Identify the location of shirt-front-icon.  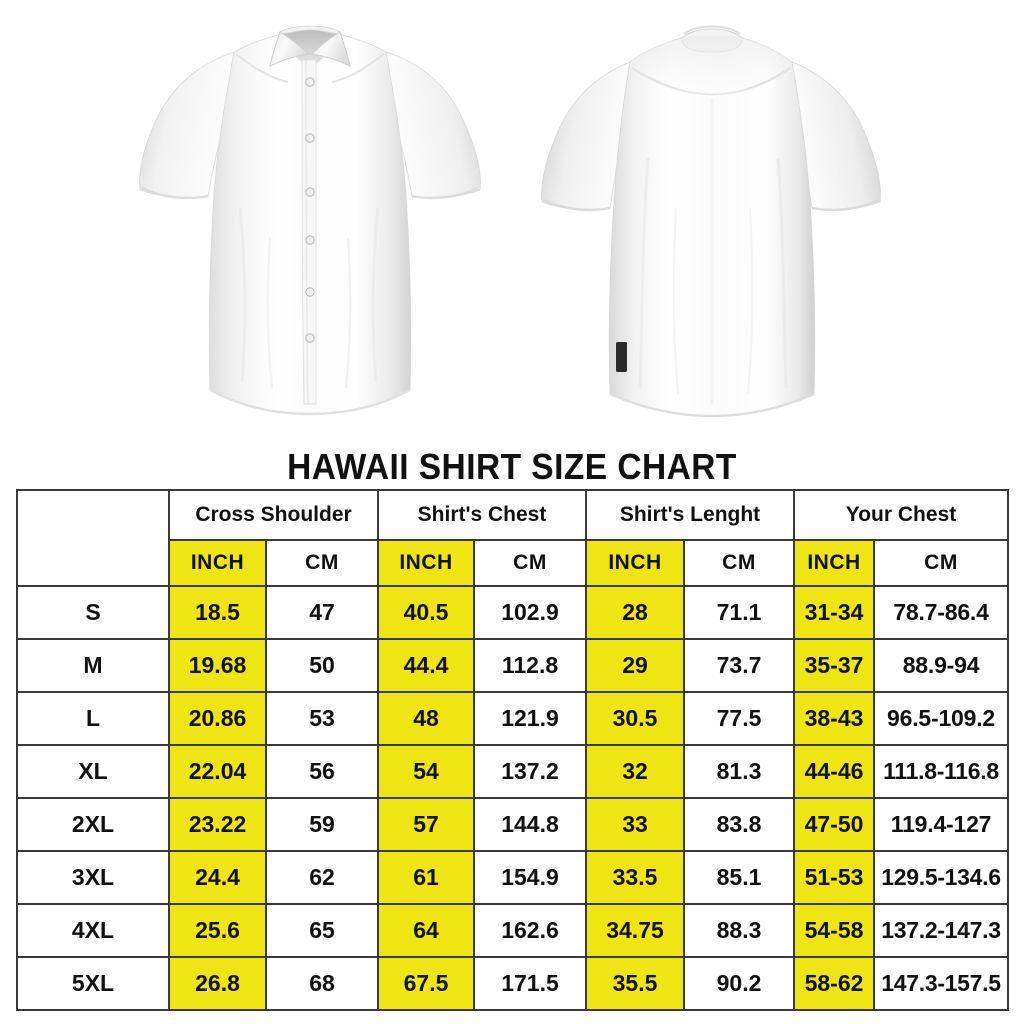
(310, 220).